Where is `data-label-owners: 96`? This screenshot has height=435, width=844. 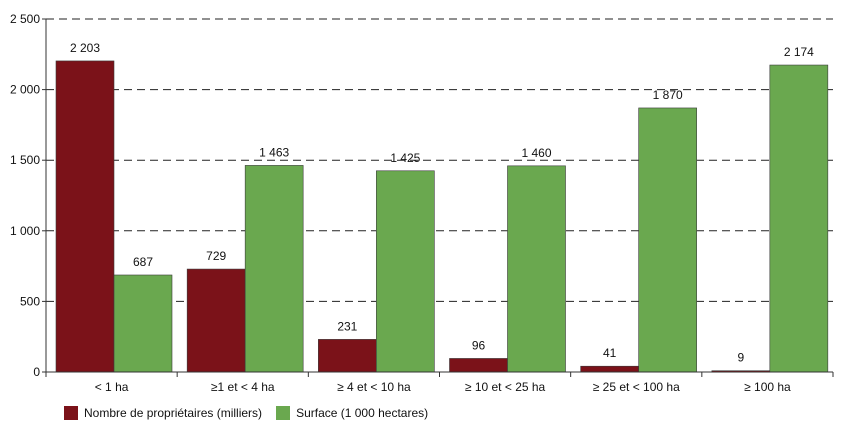 data-label-owners: 96 is located at coordinates (479, 345).